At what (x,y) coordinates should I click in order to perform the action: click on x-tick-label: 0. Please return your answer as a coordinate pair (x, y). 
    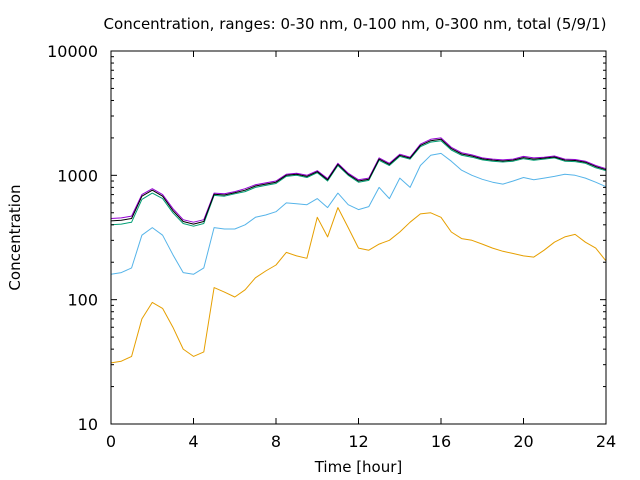
    Looking at the image, I should click on (111, 441).